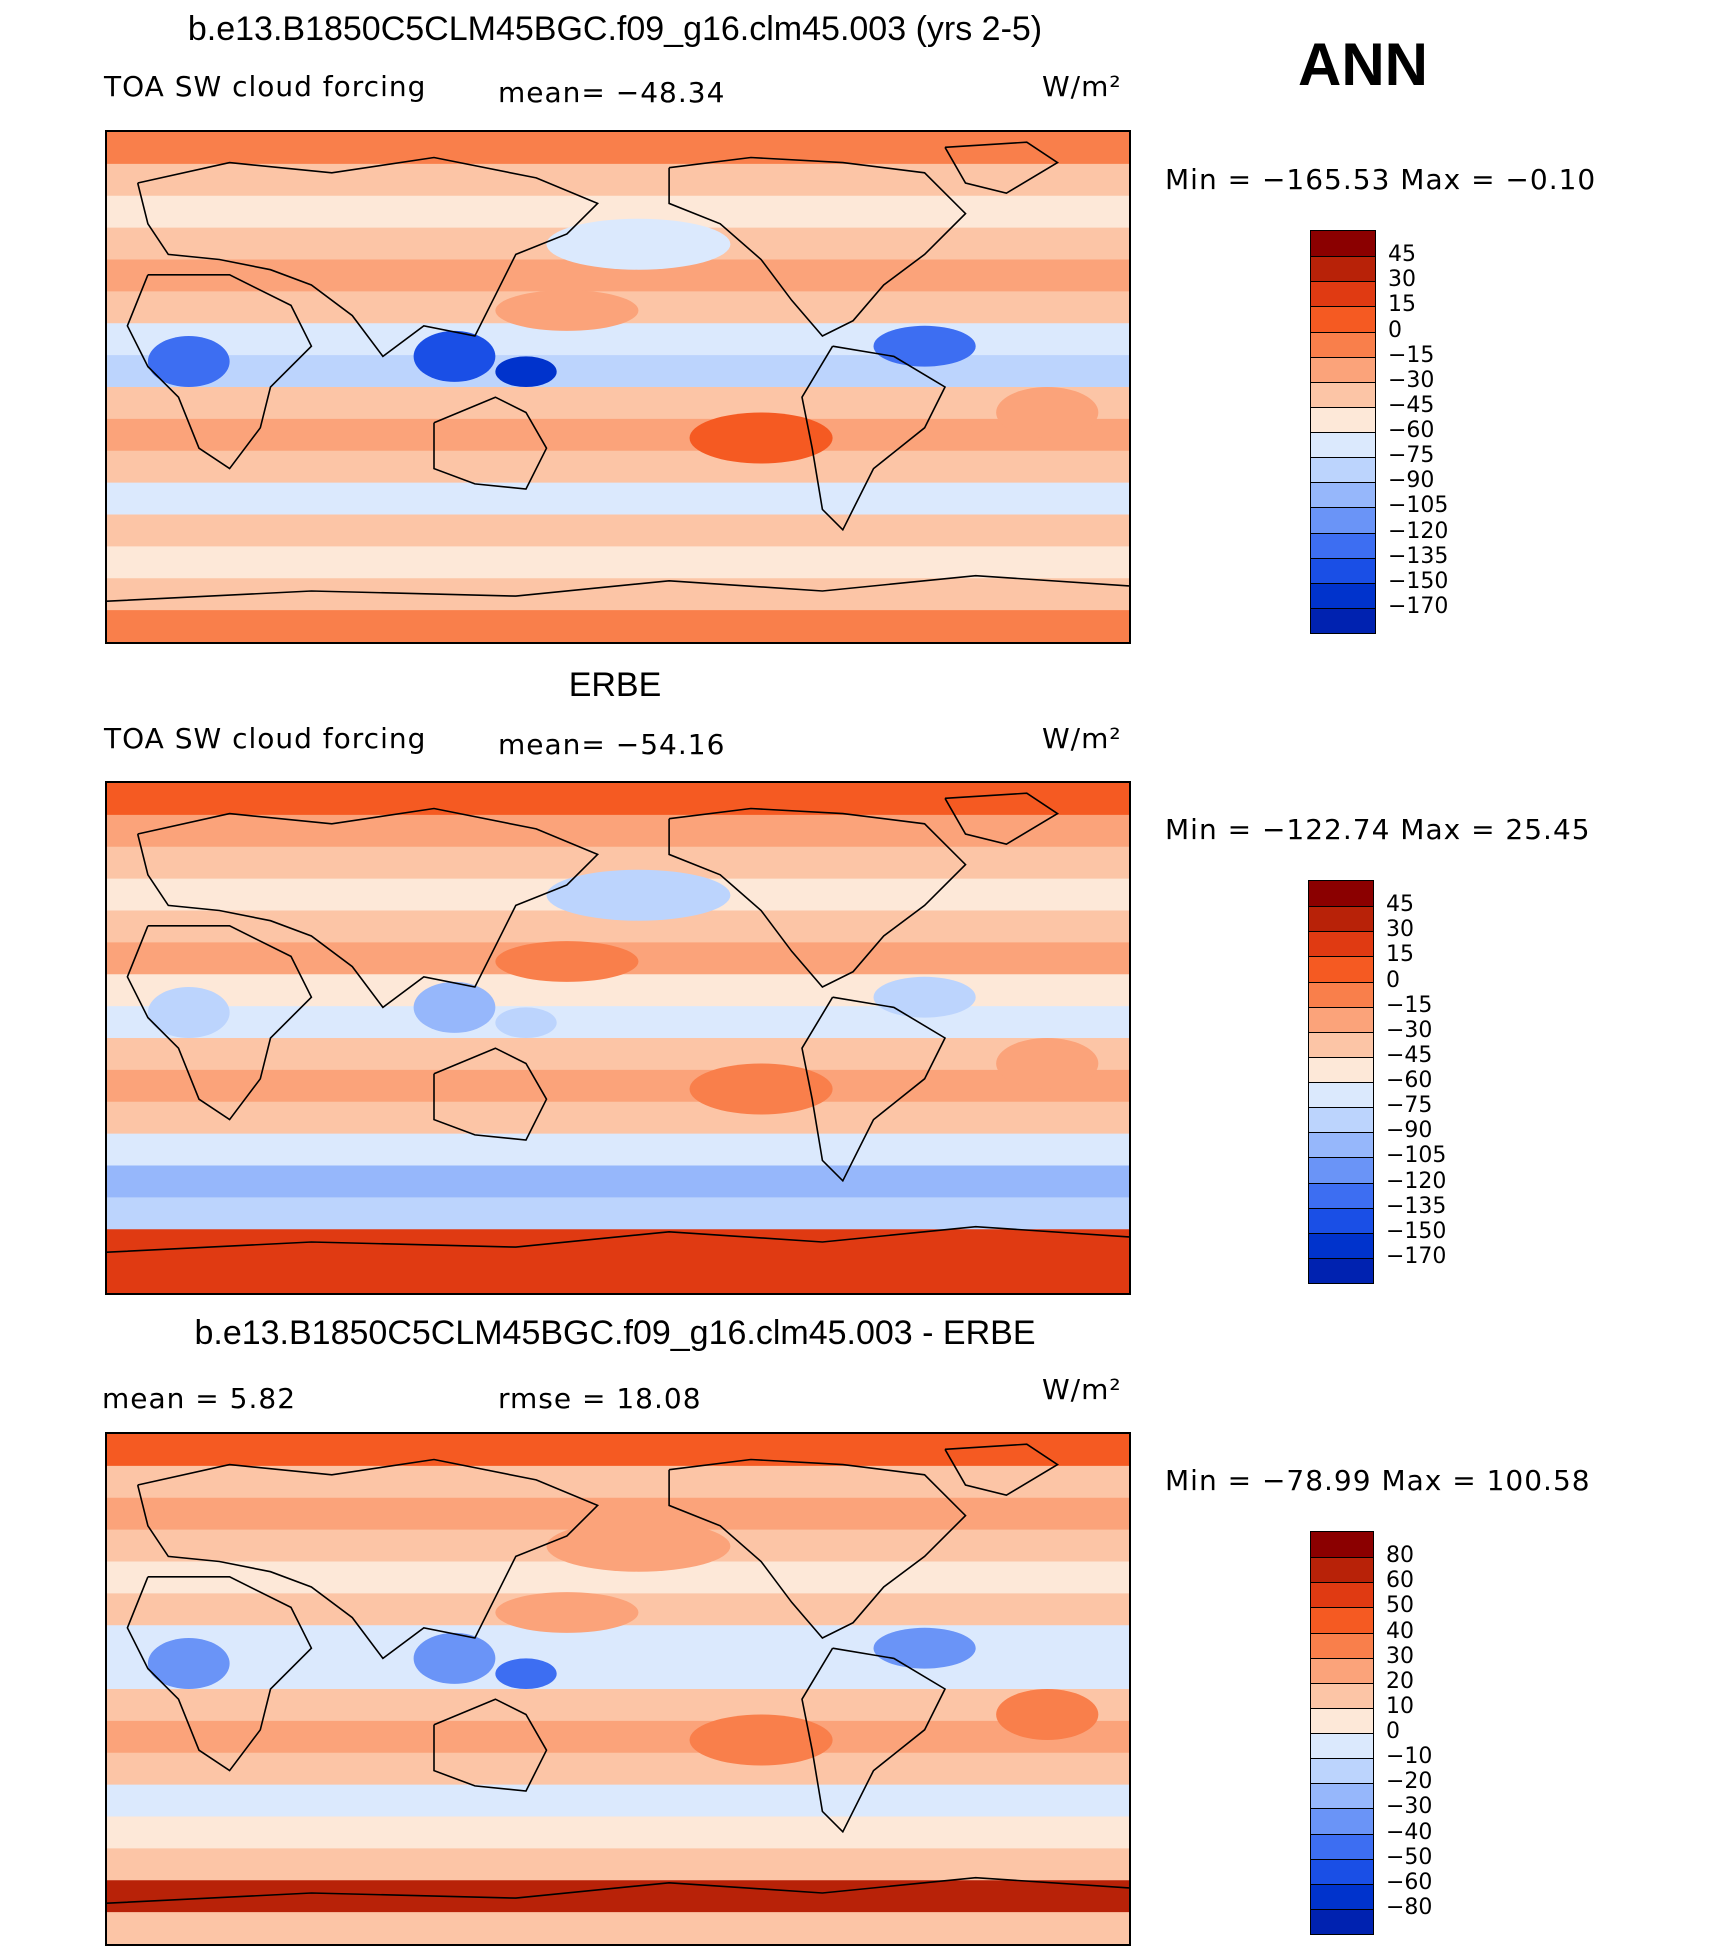 This screenshot has width=1710, height=1952. What do you see at coordinates (612, 92) in the screenshot?
I see `panel-1-stat: mean= −48.34` at bounding box center [612, 92].